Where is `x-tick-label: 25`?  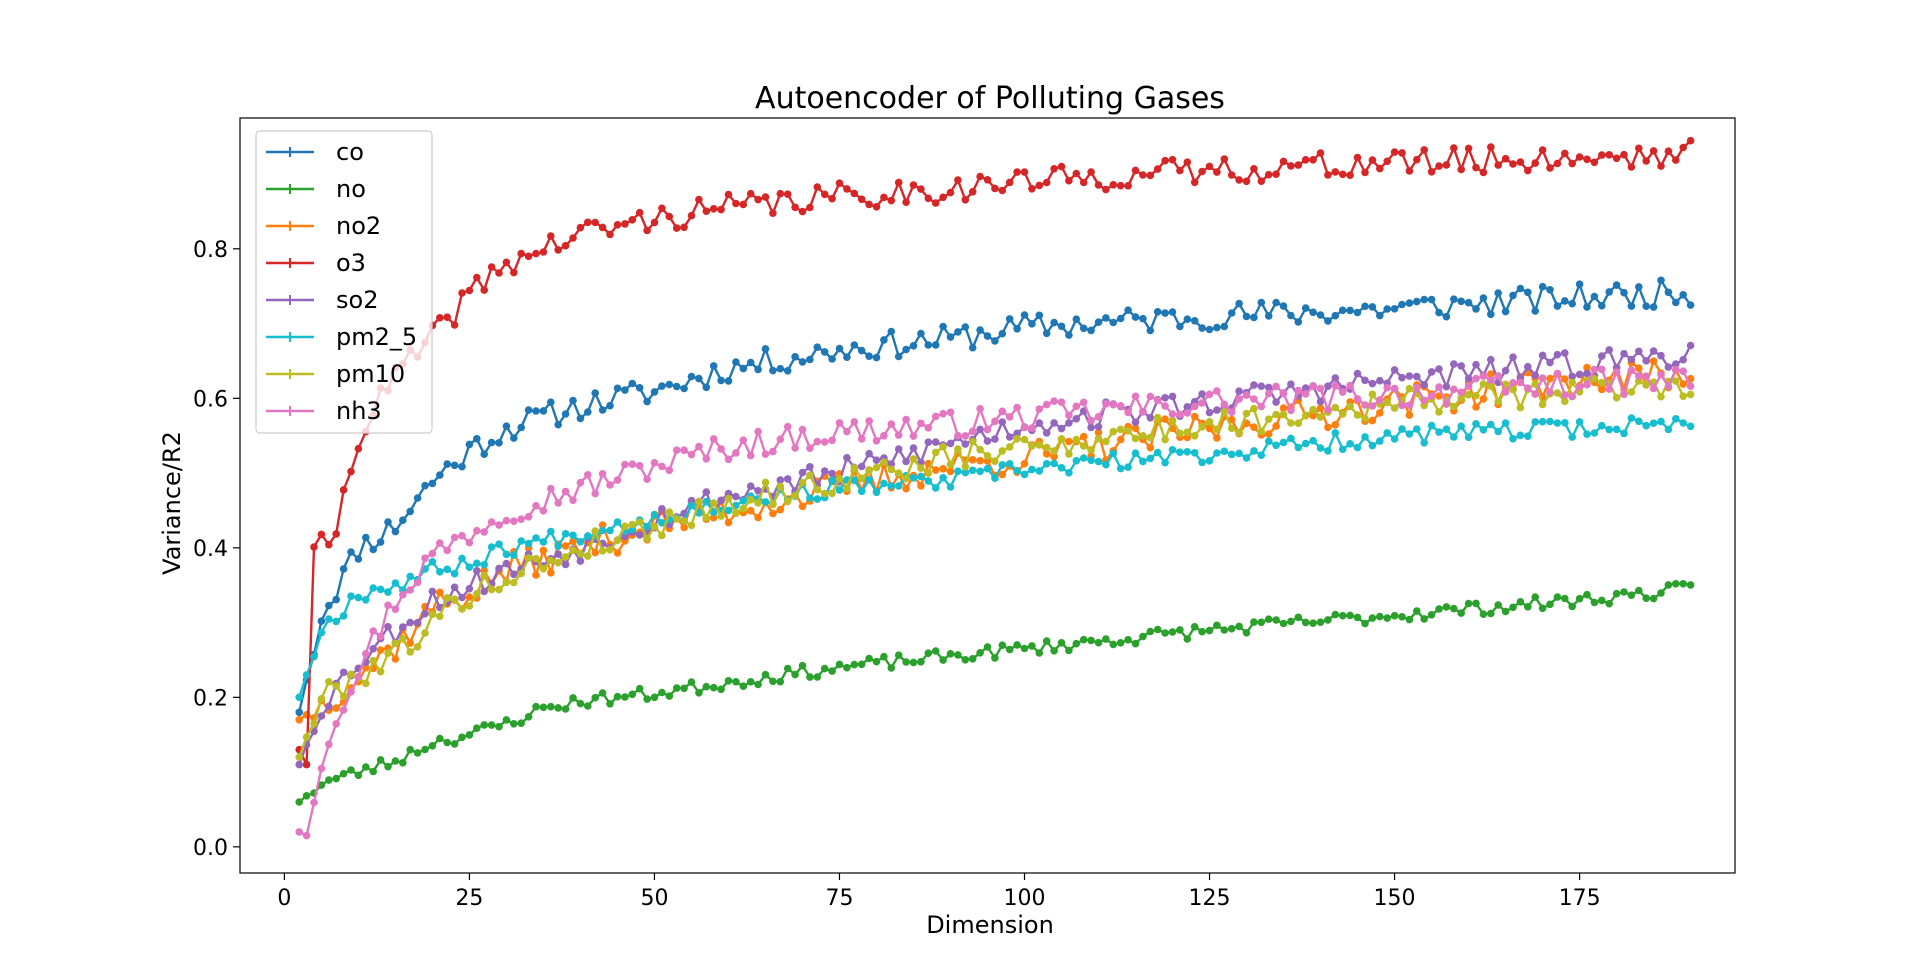
x-tick-label: 25 is located at coordinates (469, 898).